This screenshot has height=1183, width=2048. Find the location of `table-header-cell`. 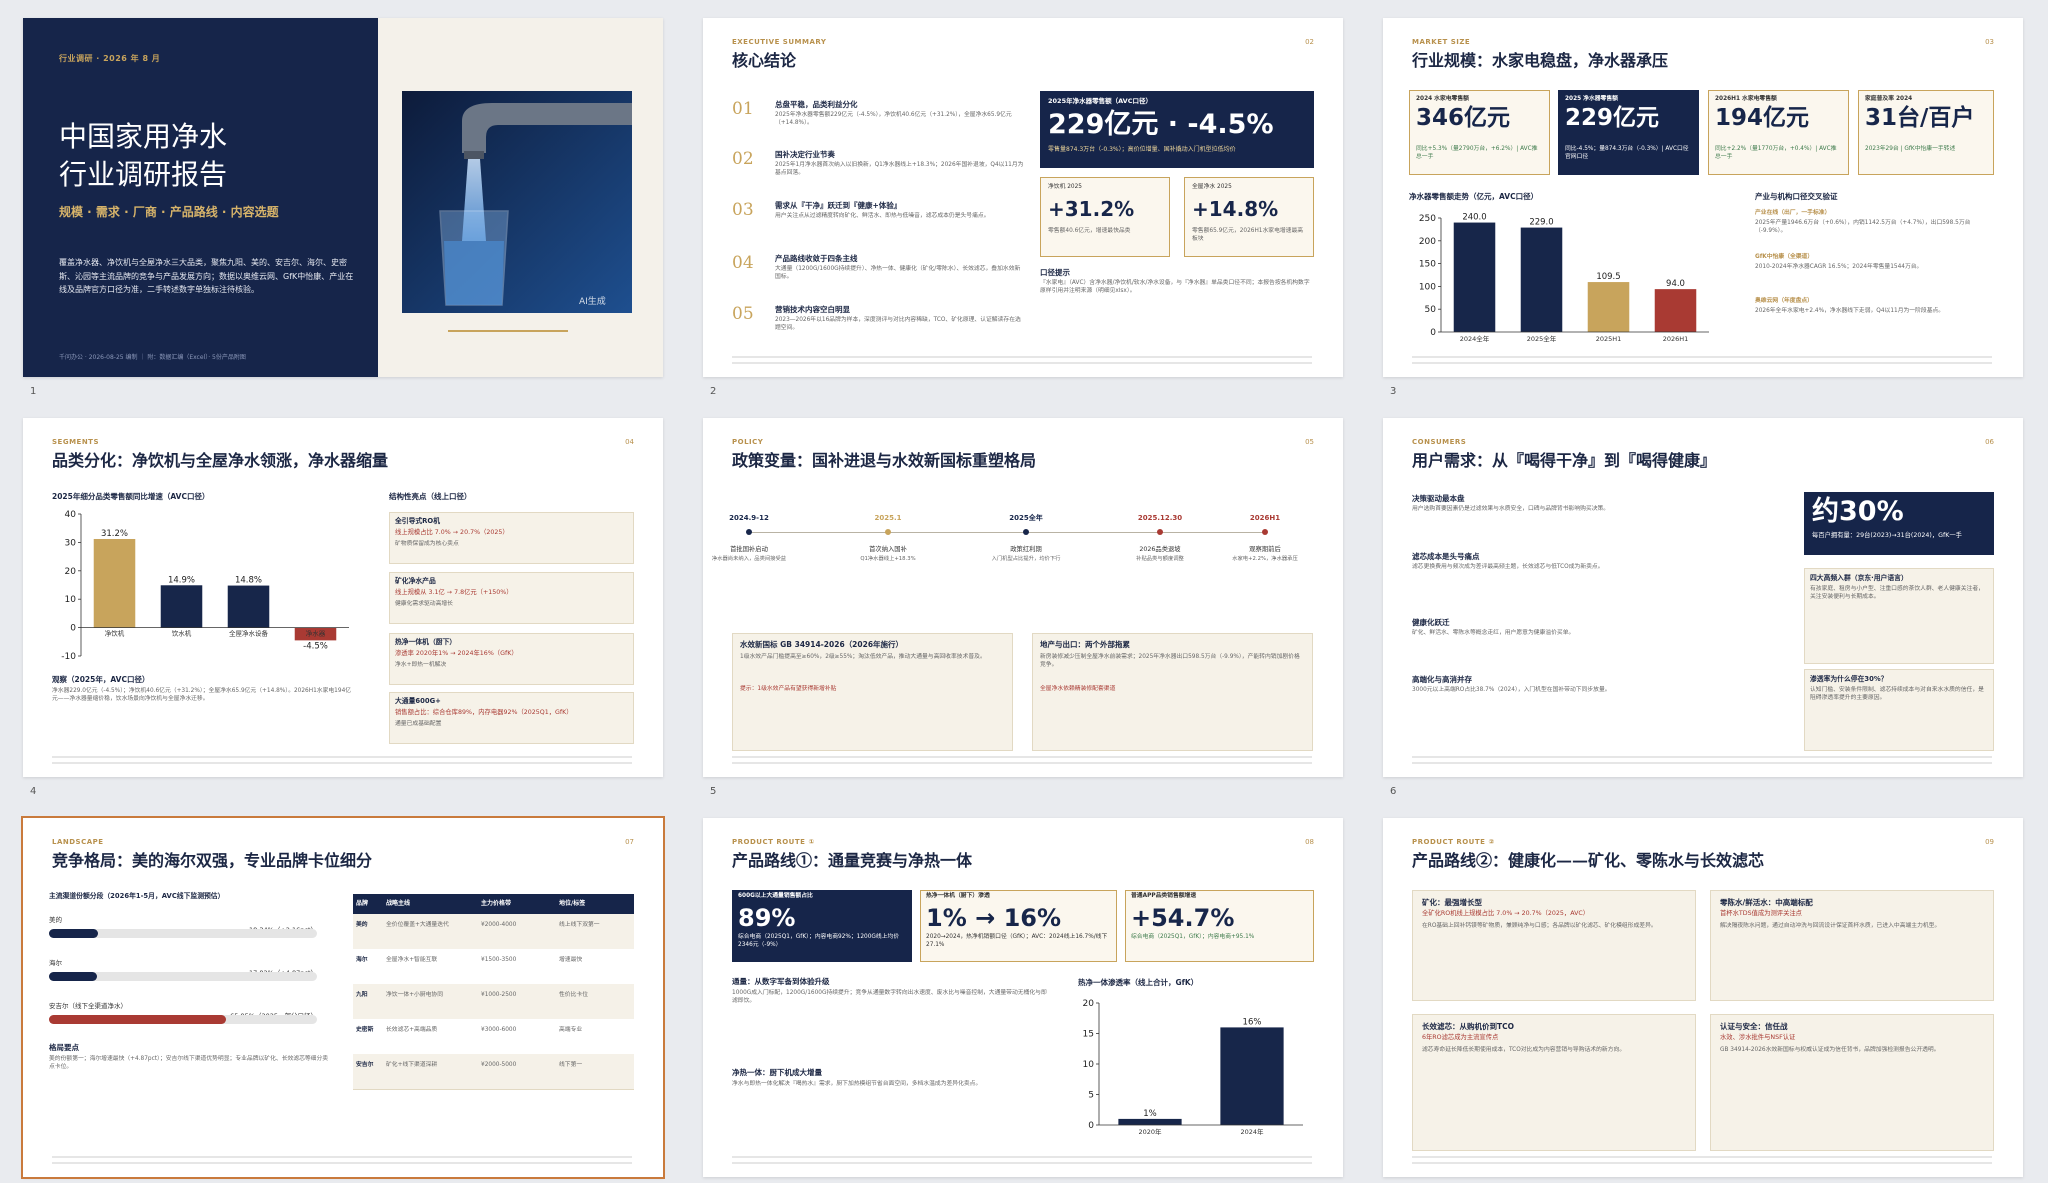

table-header-cell is located at coordinates (517, 904).